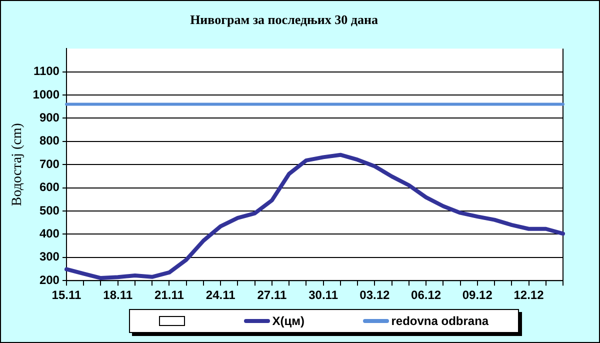 The image size is (600, 343). What do you see at coordinates (272, 295) in the screenshot?
I see `x-tick-label: 27.11` at bounding box center [272, 295].